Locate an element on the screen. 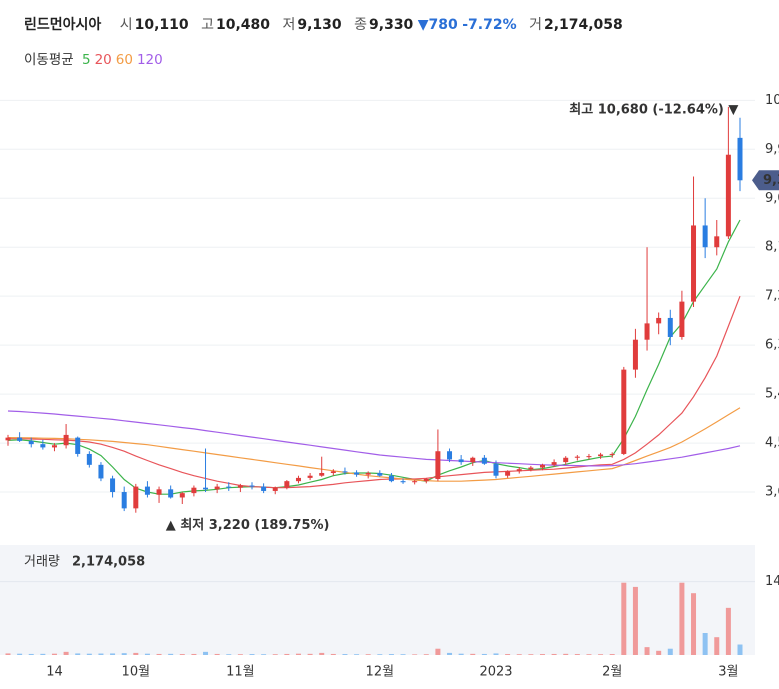  x-tick-label: 2월 is located at coordinates (612, 672).